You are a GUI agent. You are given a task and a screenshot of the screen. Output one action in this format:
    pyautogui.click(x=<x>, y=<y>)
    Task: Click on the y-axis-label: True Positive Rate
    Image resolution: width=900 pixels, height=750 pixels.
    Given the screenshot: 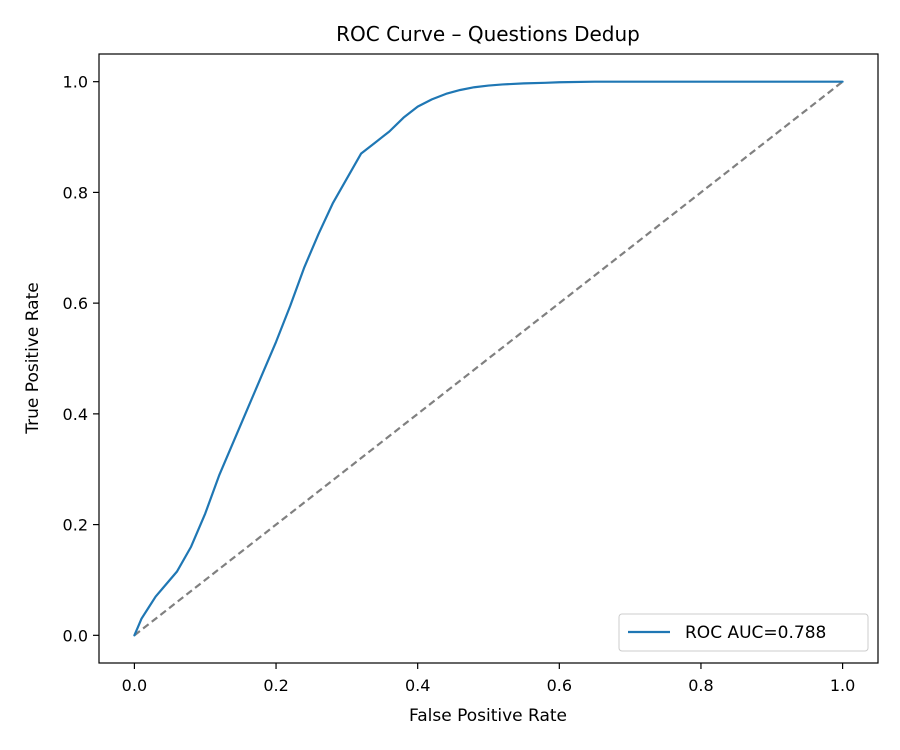 What is the action you would take?
    pyautogui.click(x=33, y=358)
    